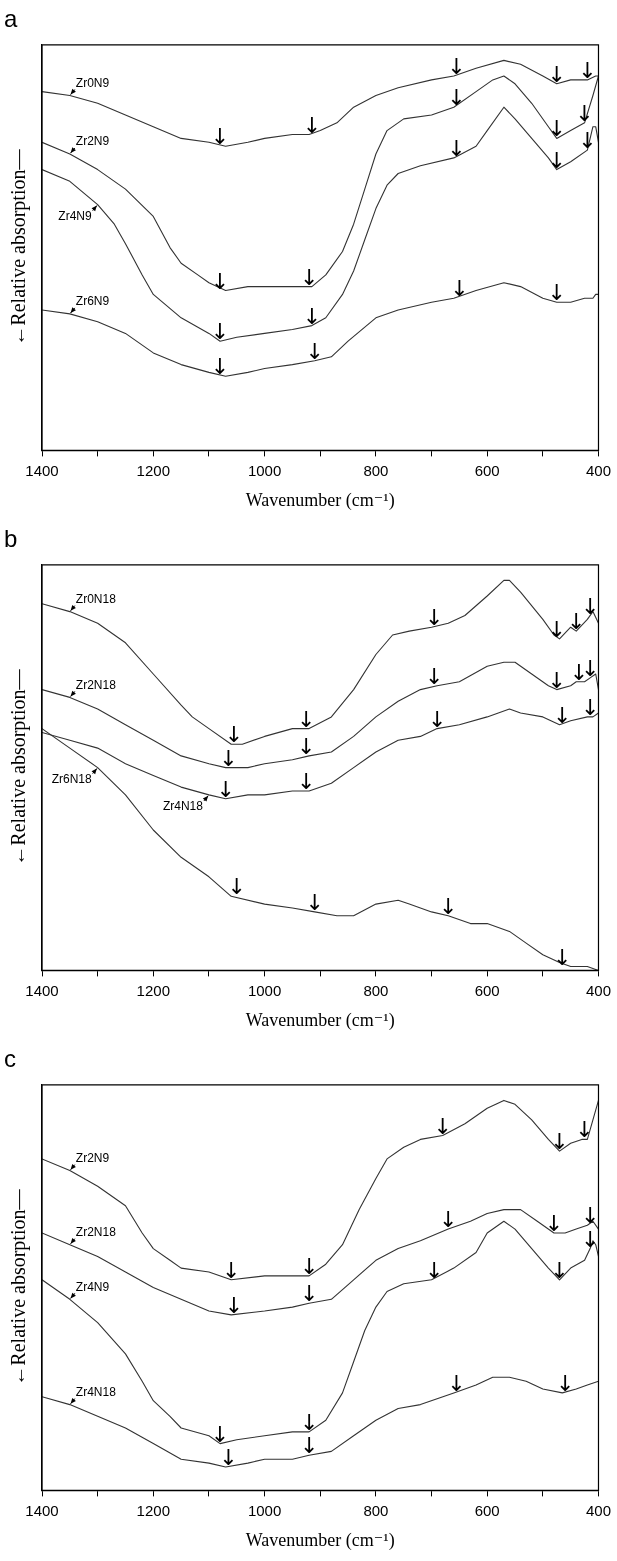 The image size is (617, 1561). Describe the element at coordinates (71, 778) in the screenshot. I see `series-label: Zr6N18` at that location.